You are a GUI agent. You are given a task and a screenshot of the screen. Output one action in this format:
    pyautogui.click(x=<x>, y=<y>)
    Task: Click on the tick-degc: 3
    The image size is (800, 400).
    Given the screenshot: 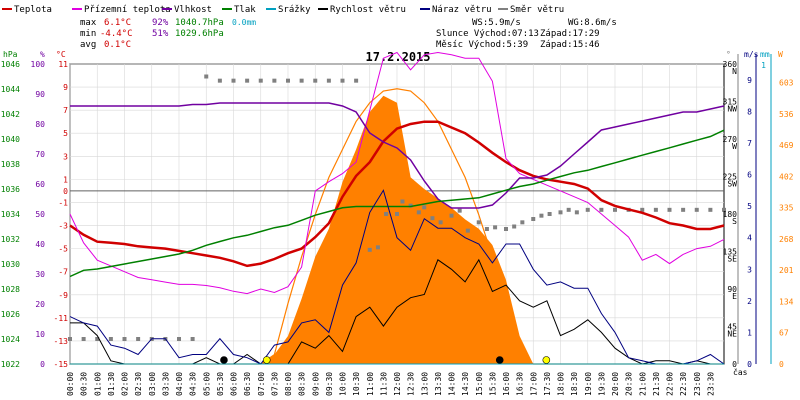 What is the action you would take?
    pyautogui.click(x=65, y=156)
    